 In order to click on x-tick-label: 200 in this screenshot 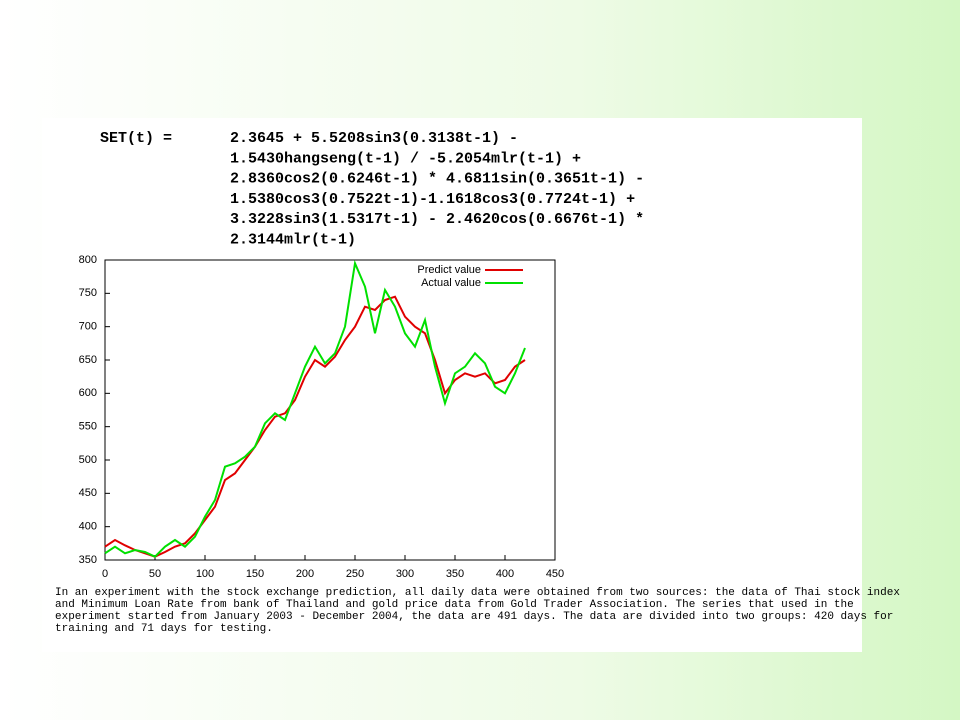, I will do `click(305, 574)`.